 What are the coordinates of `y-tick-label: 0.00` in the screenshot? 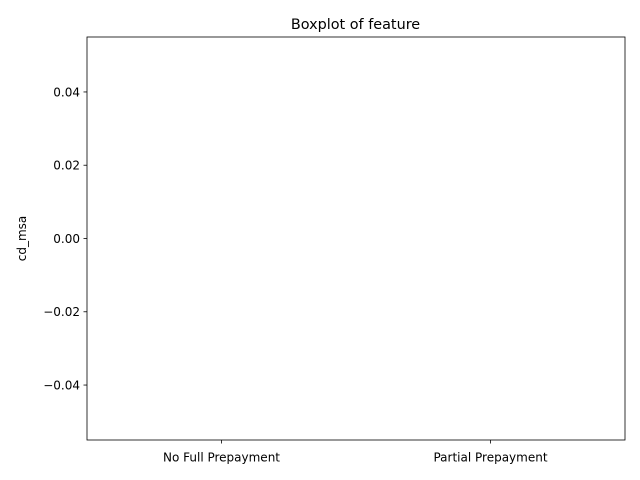 It's located at (66, 239).